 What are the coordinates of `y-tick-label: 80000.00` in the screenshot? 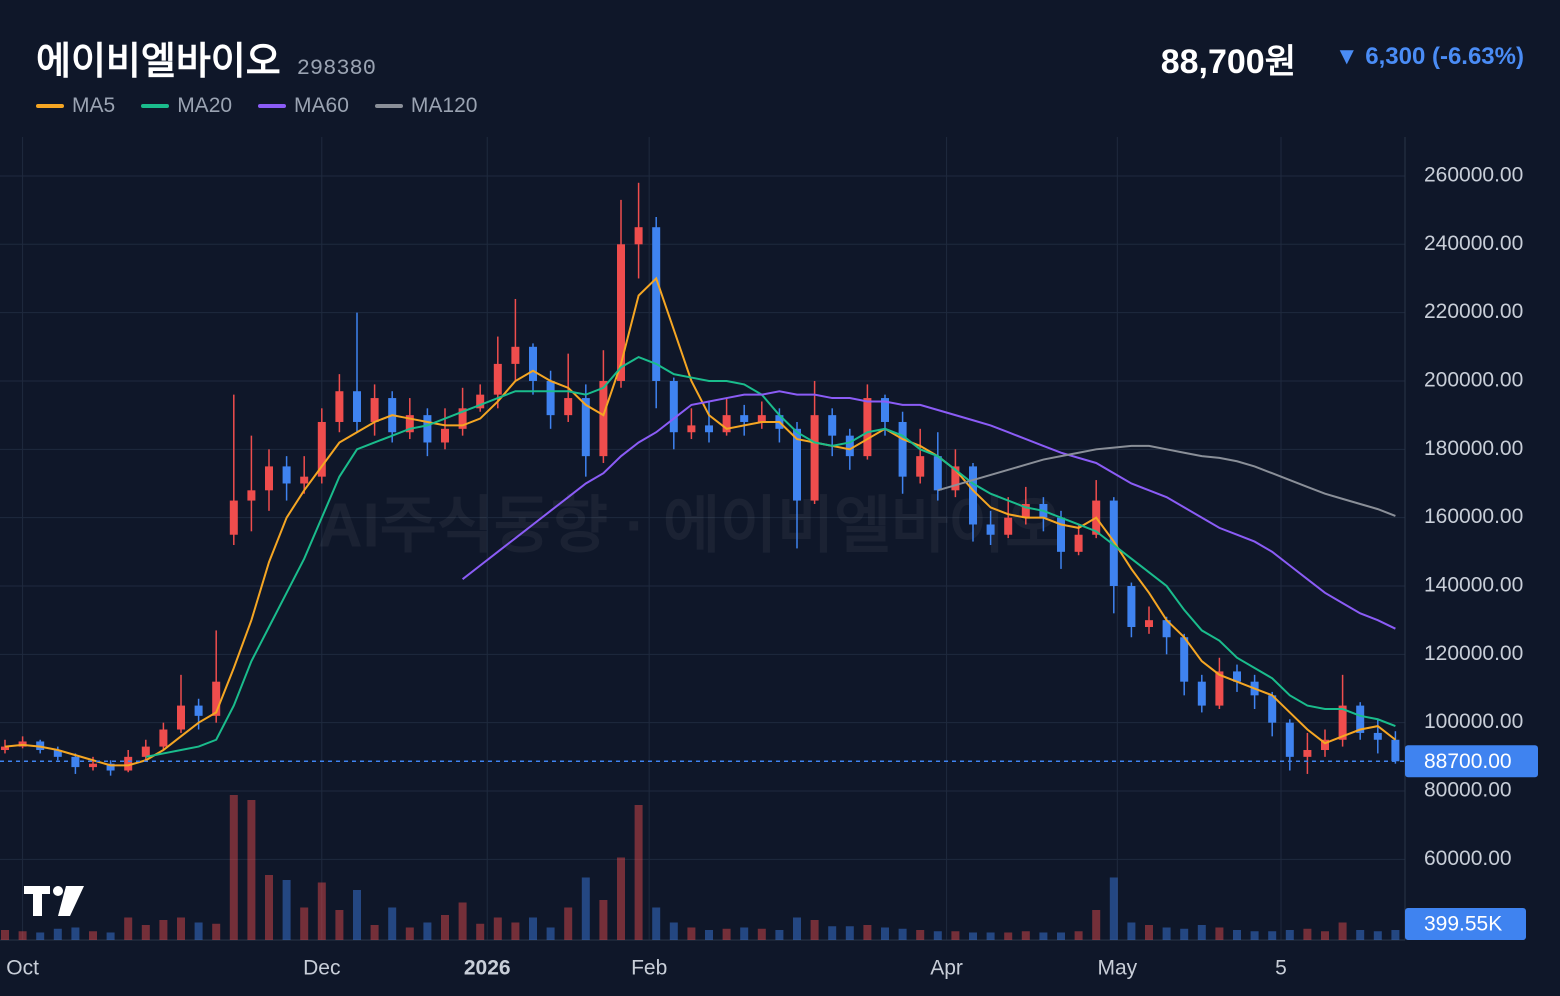 It's located at (1468, 790).